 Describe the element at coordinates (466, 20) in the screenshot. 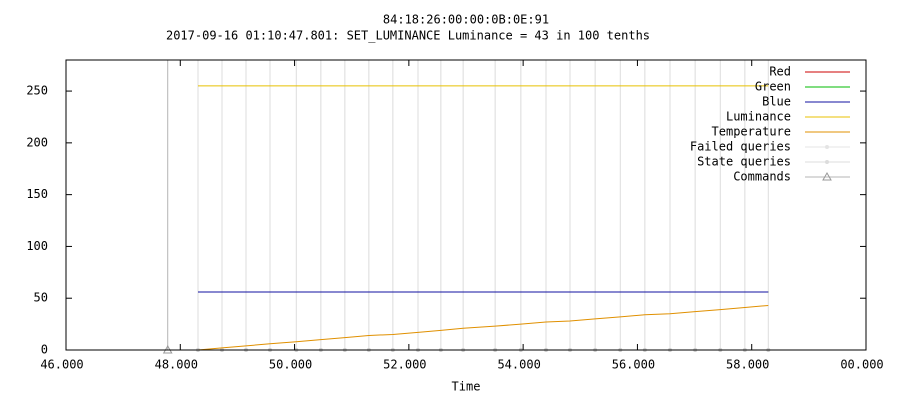

I see `chart-title: 84:18:26:00:00:0B:0E:91` at that location.